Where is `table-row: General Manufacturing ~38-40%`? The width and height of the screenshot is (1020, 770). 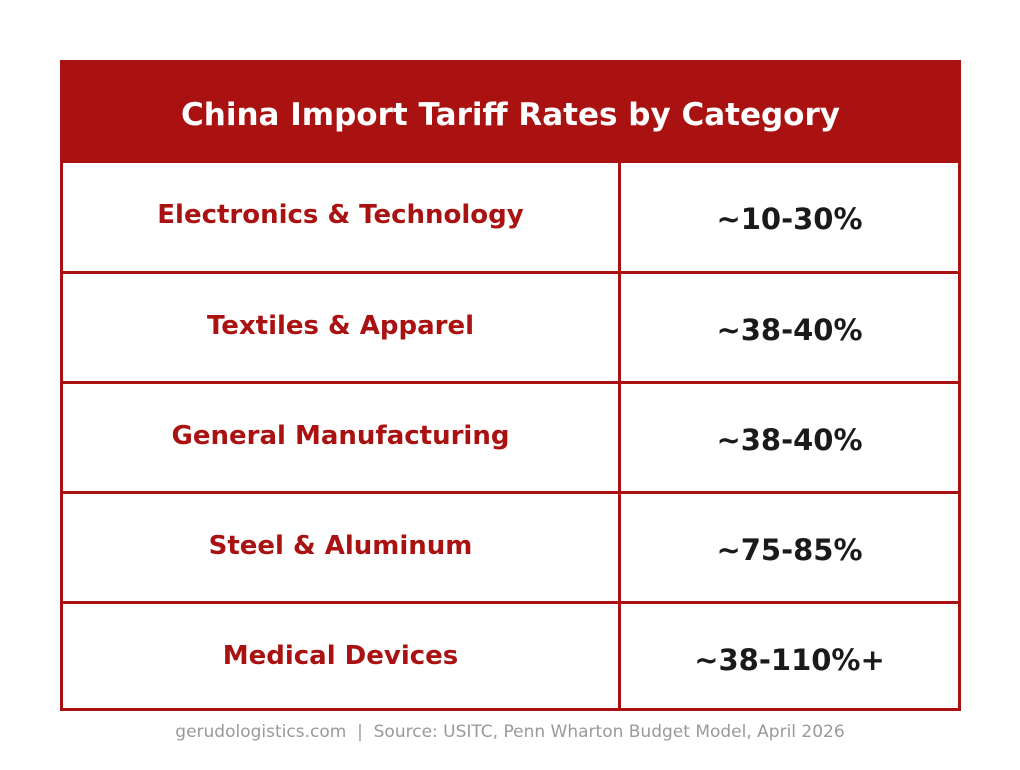 table-row: General Manufacturing ~38-40% is located at coordinates (510, 436).